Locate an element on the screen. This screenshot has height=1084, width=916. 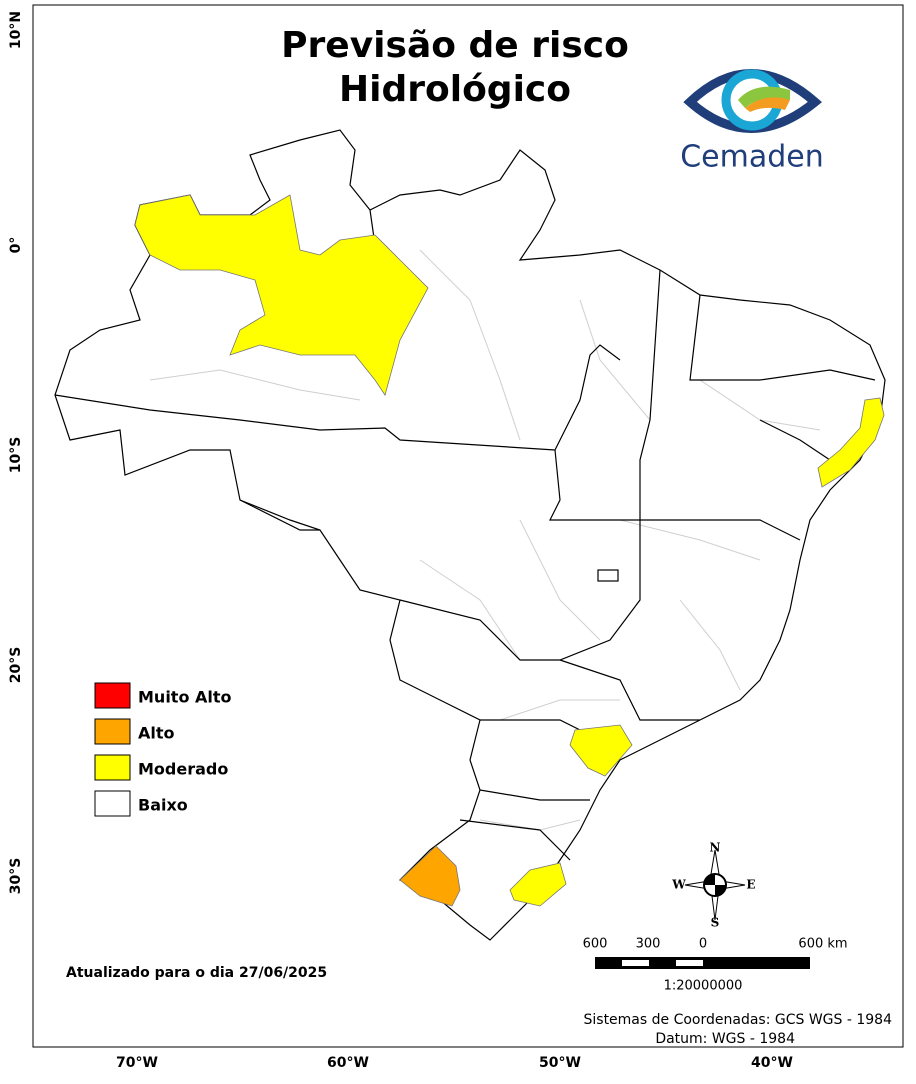
lon-label: 50°W is located at coordinates (560, 1063).